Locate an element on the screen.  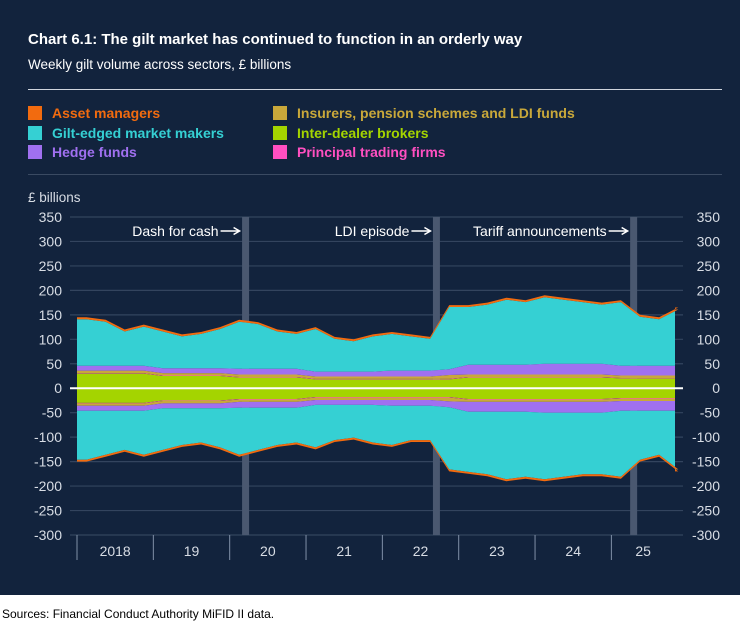
area-hedge_funds-positive is located at coordinates (378, 370).